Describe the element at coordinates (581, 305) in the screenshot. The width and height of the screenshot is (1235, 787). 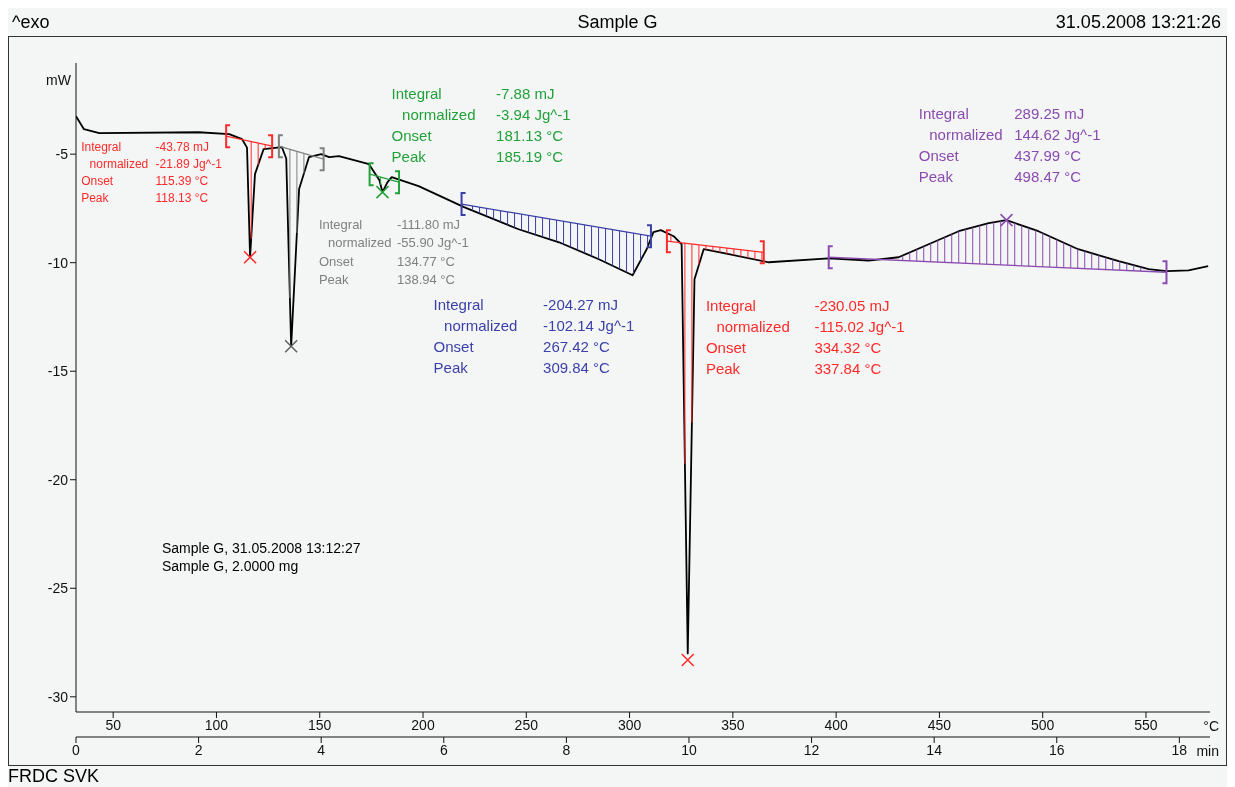
I see `annotation: -204.27 mJ` at that location.